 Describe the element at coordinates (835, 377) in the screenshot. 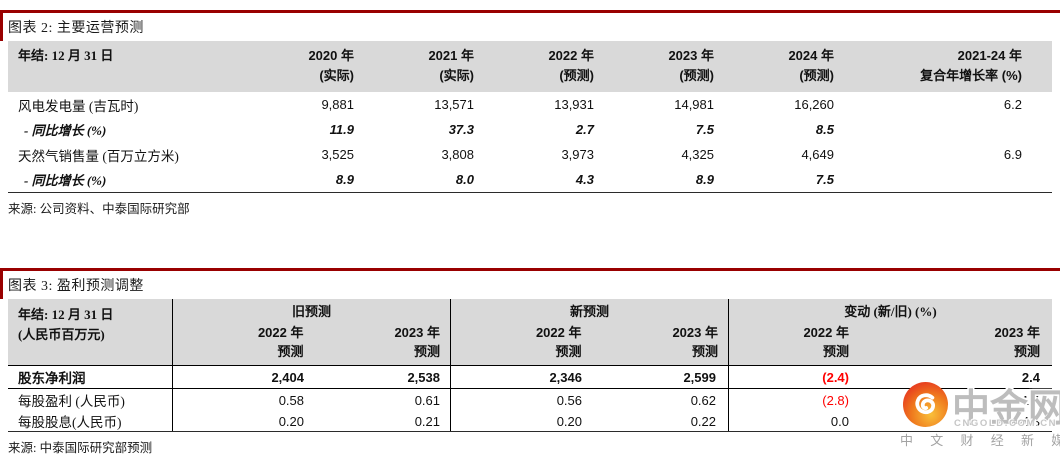

I see `cell-negative: (2.4)` at that location.